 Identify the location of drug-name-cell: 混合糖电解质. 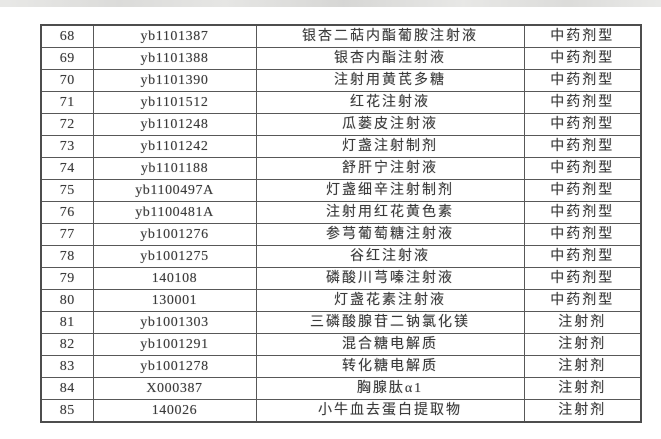
(390, 344).